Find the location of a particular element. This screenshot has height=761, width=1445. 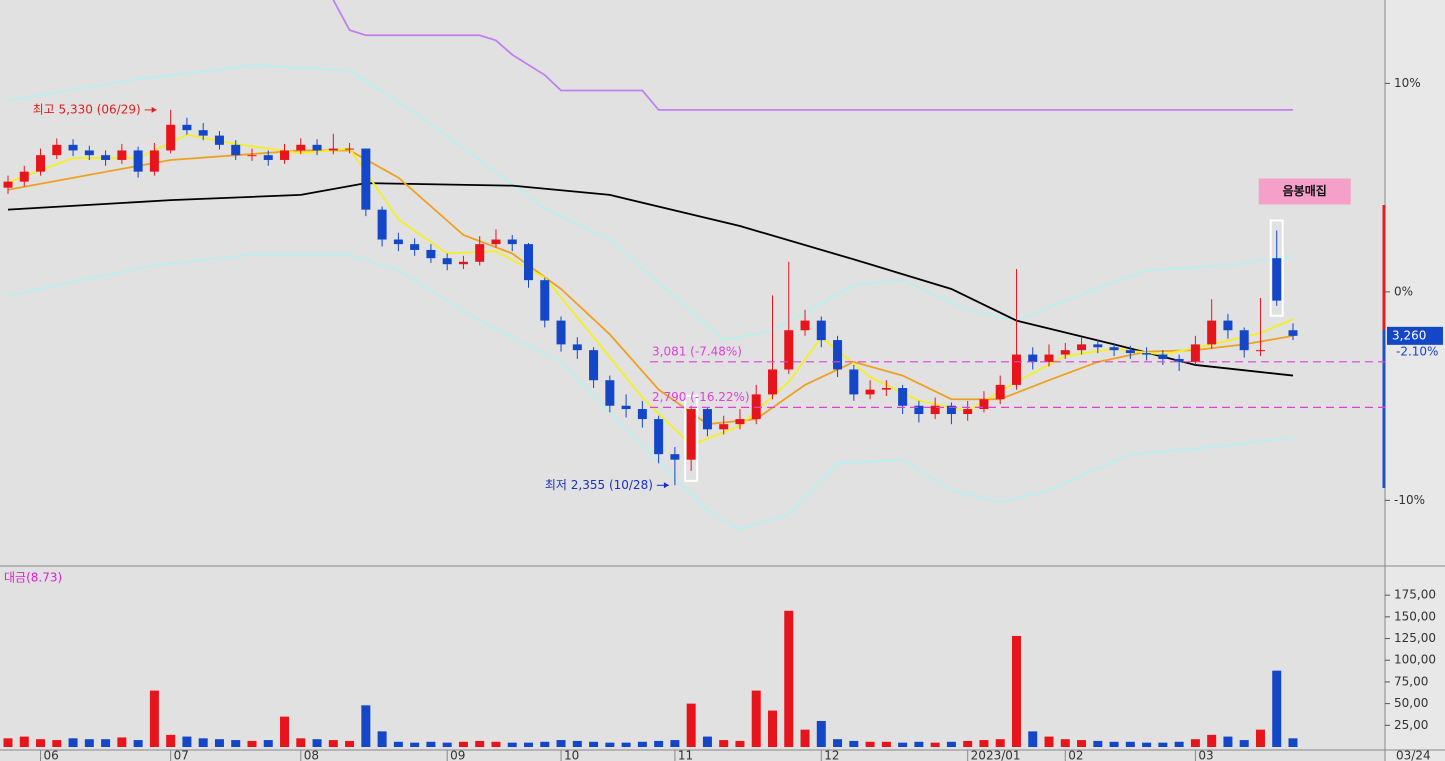

box-label: 음봉매집 is located at coordinates (1305, 190).